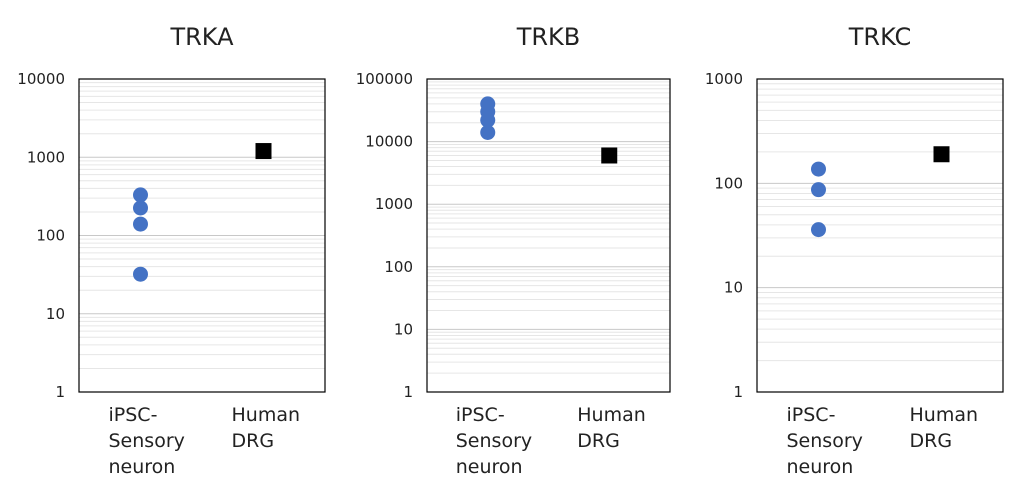 The image size is (1024, 492). Describe the element at coordinates (880, 37) in the screenshot. I see `chart-title: TRKC` at that location.